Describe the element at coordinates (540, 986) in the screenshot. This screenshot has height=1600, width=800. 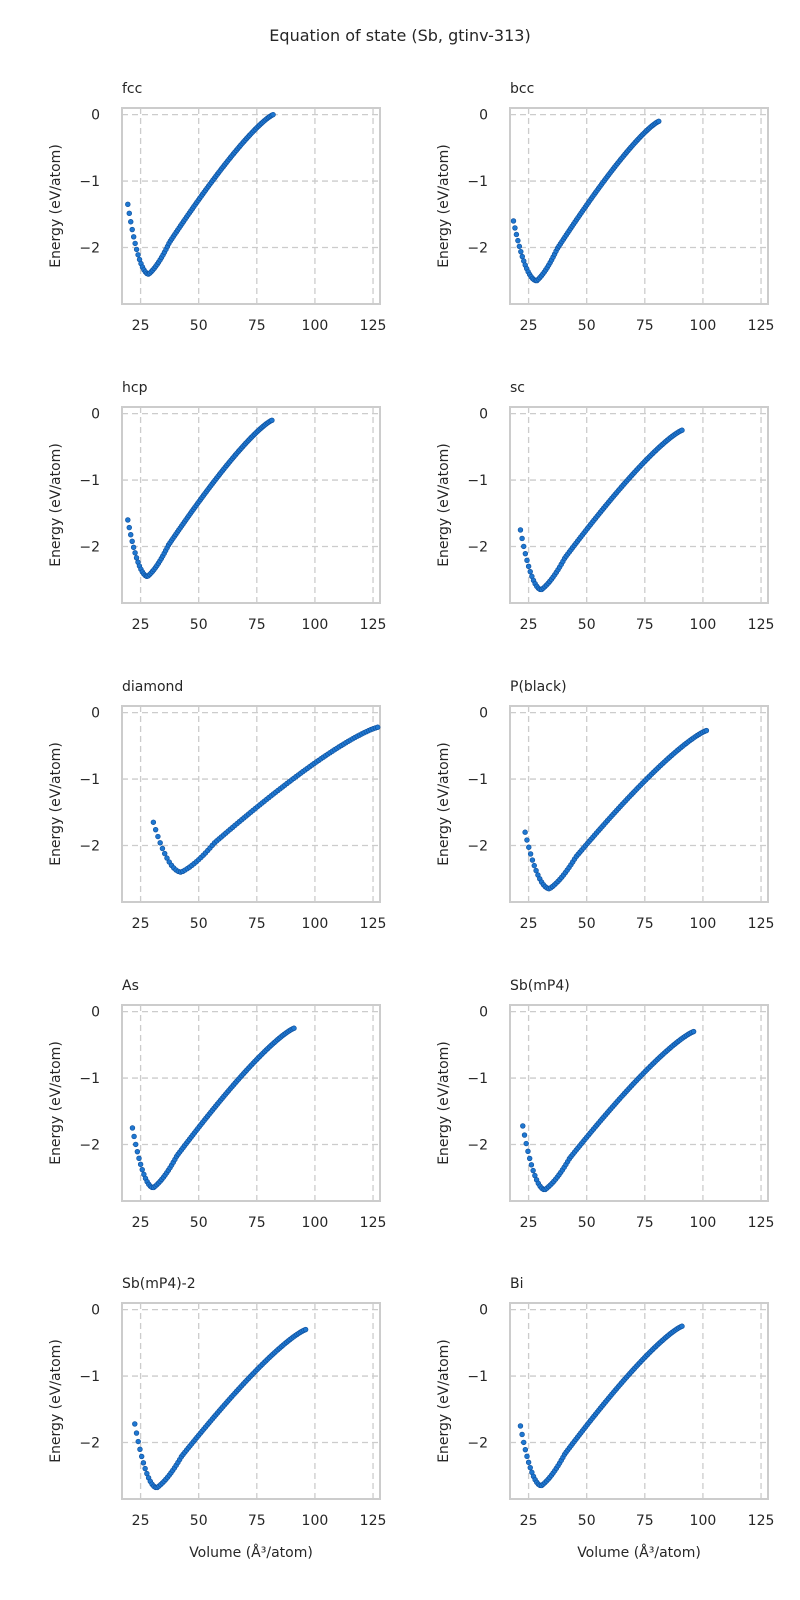
I see `subplot-title: Sb(mP4)` at that location.